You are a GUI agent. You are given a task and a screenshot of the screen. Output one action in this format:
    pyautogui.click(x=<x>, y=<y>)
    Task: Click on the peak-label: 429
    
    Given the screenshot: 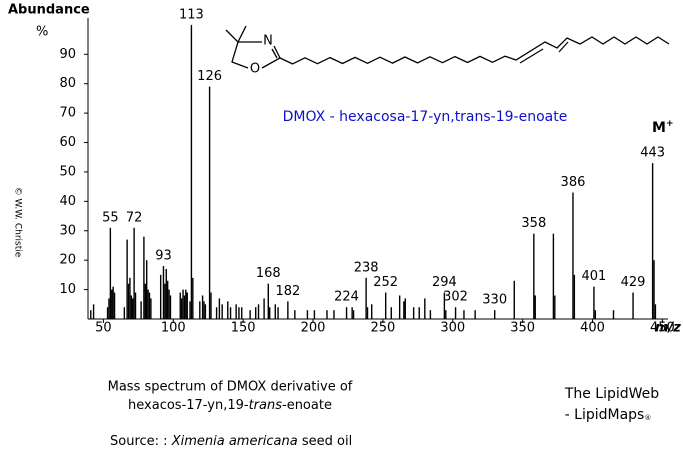 What is the action you would take?
    pyautogui.click(x=633, y=282)
    